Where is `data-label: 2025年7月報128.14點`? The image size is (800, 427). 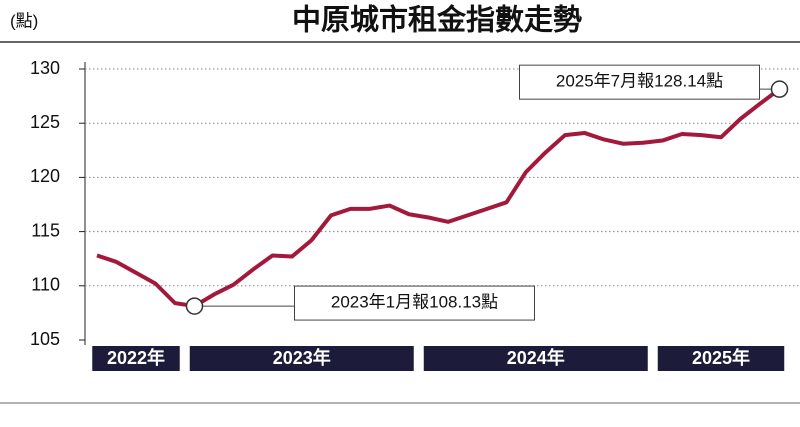
data-label: 2025年7月報128.14點 is located at coordinates (639, 81).